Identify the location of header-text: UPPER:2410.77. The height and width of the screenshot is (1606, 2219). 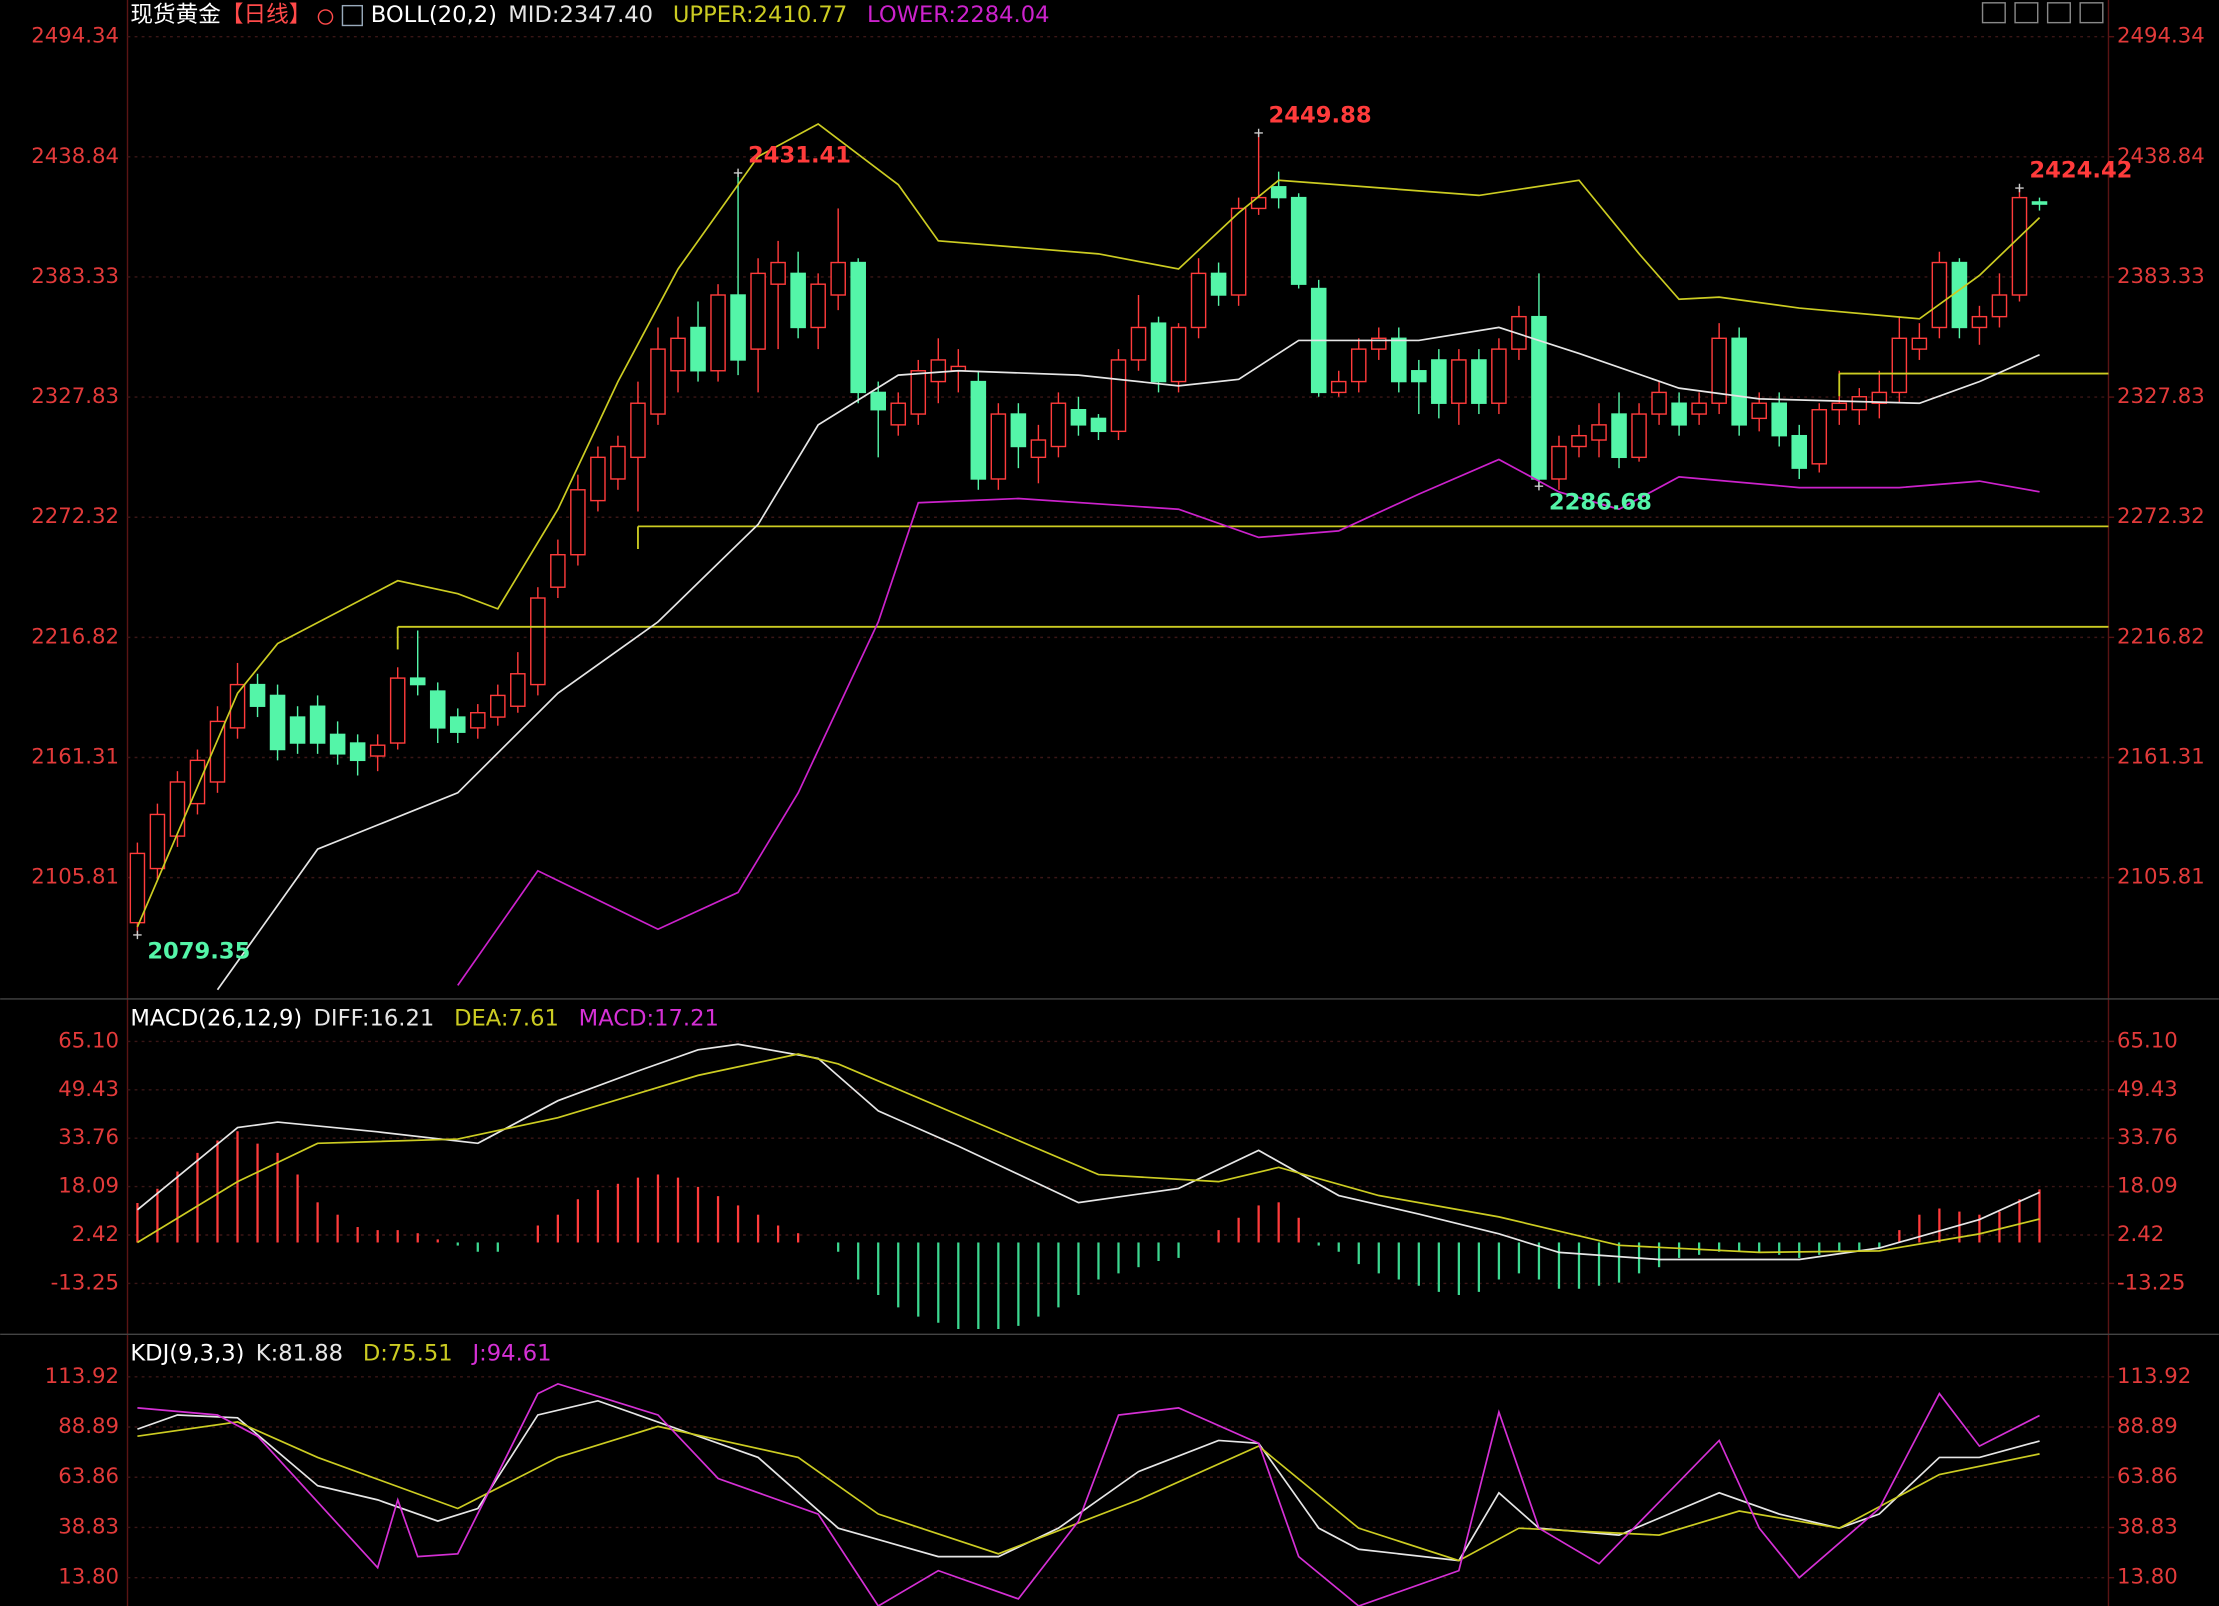
(760, 15).